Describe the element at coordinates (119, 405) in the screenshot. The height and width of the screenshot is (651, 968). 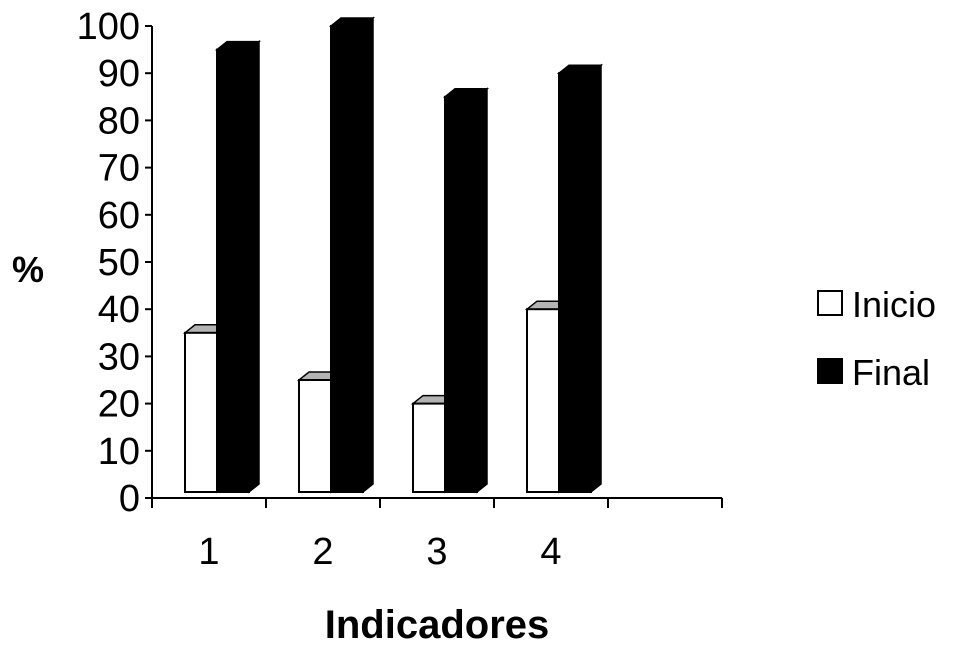
I see `y-tick-label: 20` at that location.